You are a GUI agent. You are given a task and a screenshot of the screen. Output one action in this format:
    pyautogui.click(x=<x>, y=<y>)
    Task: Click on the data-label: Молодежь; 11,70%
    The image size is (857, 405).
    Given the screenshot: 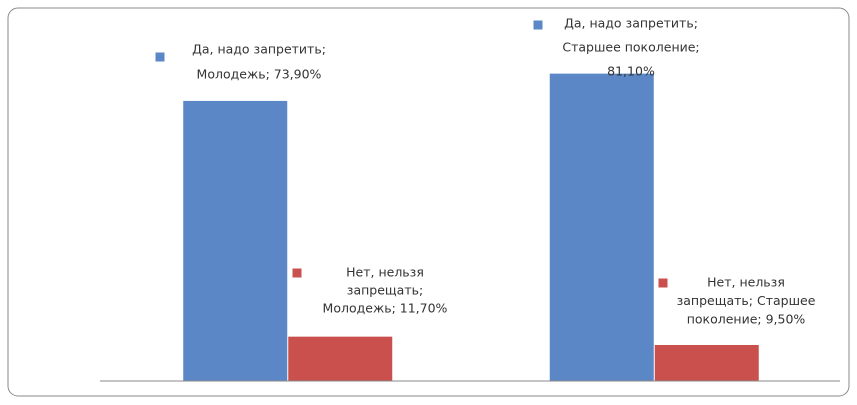 What is the action you would take?
    pyautogui.click(x=385, y=308)
    